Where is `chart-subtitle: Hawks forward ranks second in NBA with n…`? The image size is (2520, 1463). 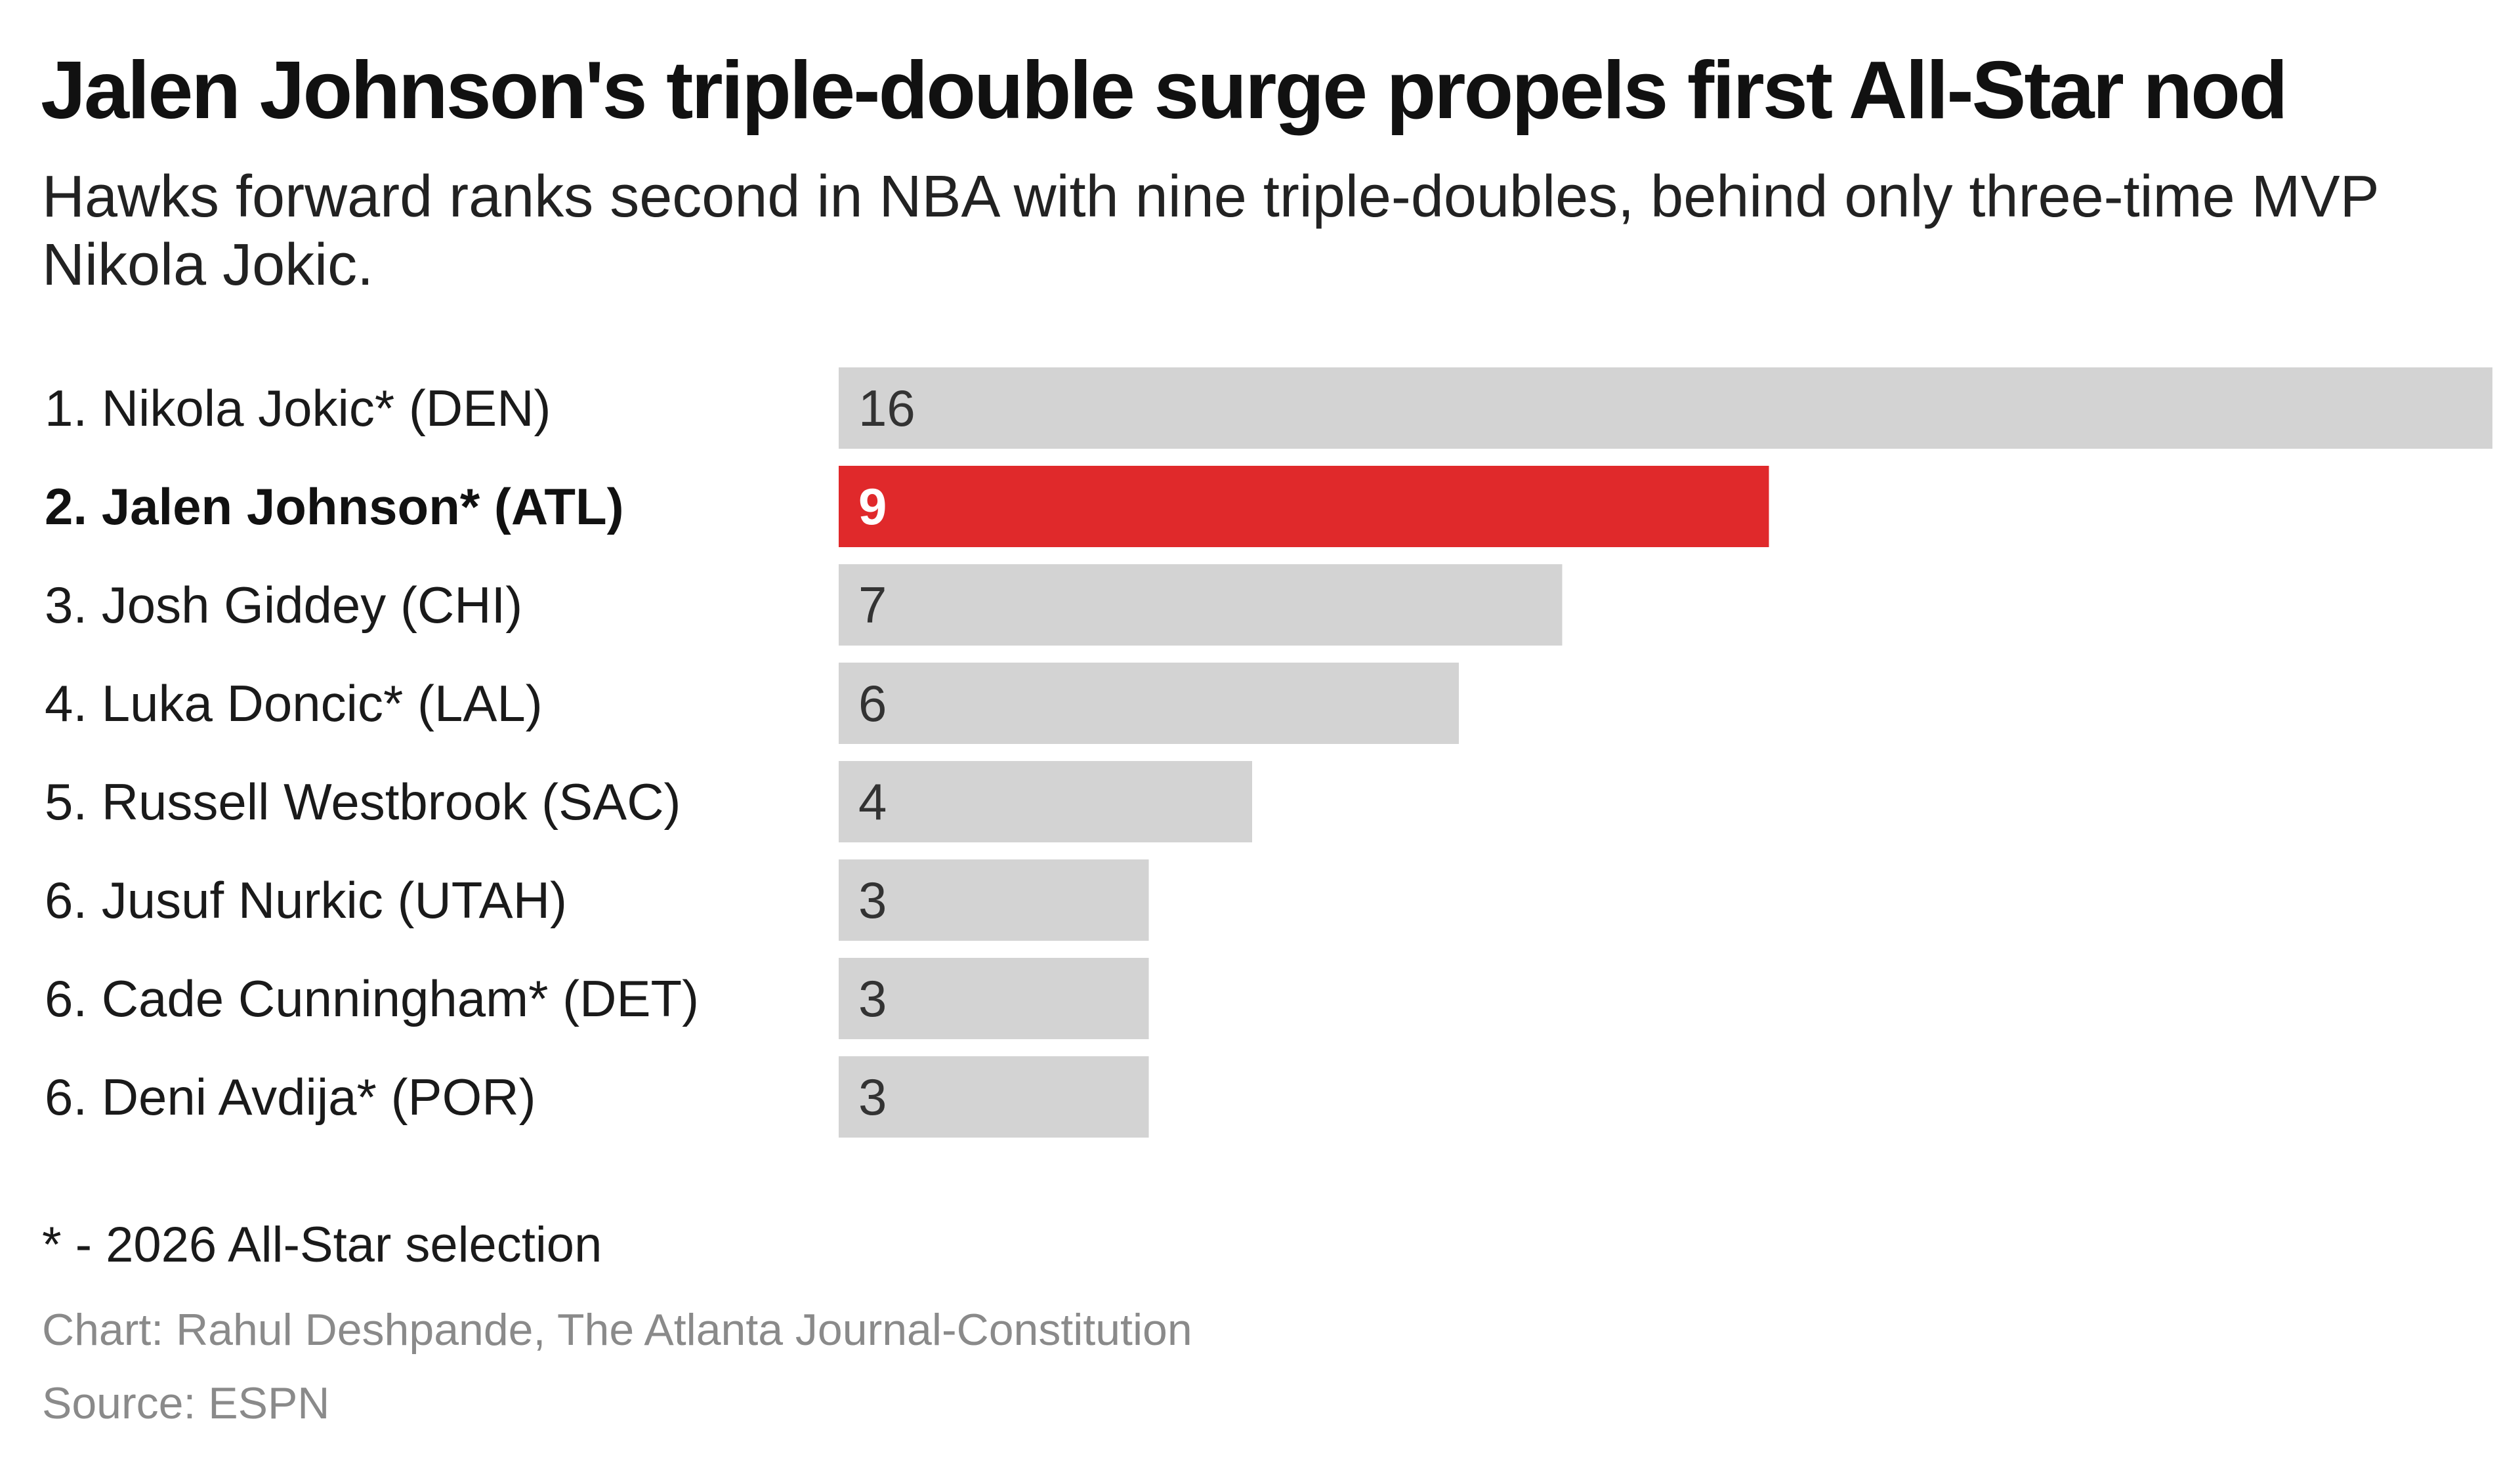
chart-subtitle: Hawks forward ranks second in NBA with n… is located at coordinates (1210, 231).